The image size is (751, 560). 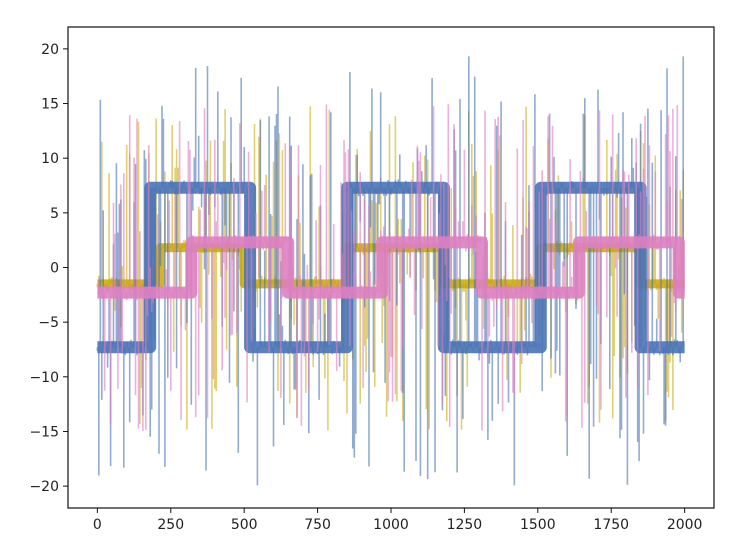 What do you see at coordinates (391, 525) in the screenshot?
I see `x-tick-label: 1000` at bounding box center [391, 525].